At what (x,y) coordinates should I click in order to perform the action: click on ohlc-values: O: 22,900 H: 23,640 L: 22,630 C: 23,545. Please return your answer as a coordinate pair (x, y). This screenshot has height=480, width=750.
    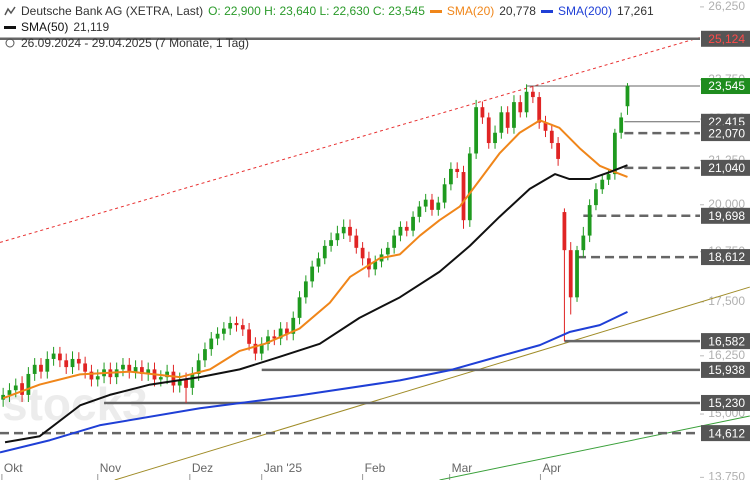
    Looking at the image, I should click on (316, 11).